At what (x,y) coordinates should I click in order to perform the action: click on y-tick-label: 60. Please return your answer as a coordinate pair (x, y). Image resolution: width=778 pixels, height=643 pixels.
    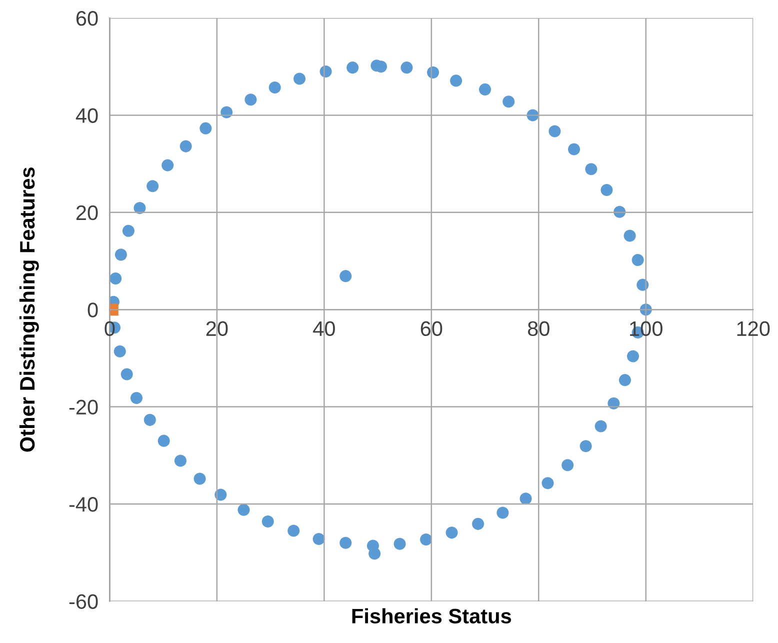
    Looking at the image, I should click on (87, 18).